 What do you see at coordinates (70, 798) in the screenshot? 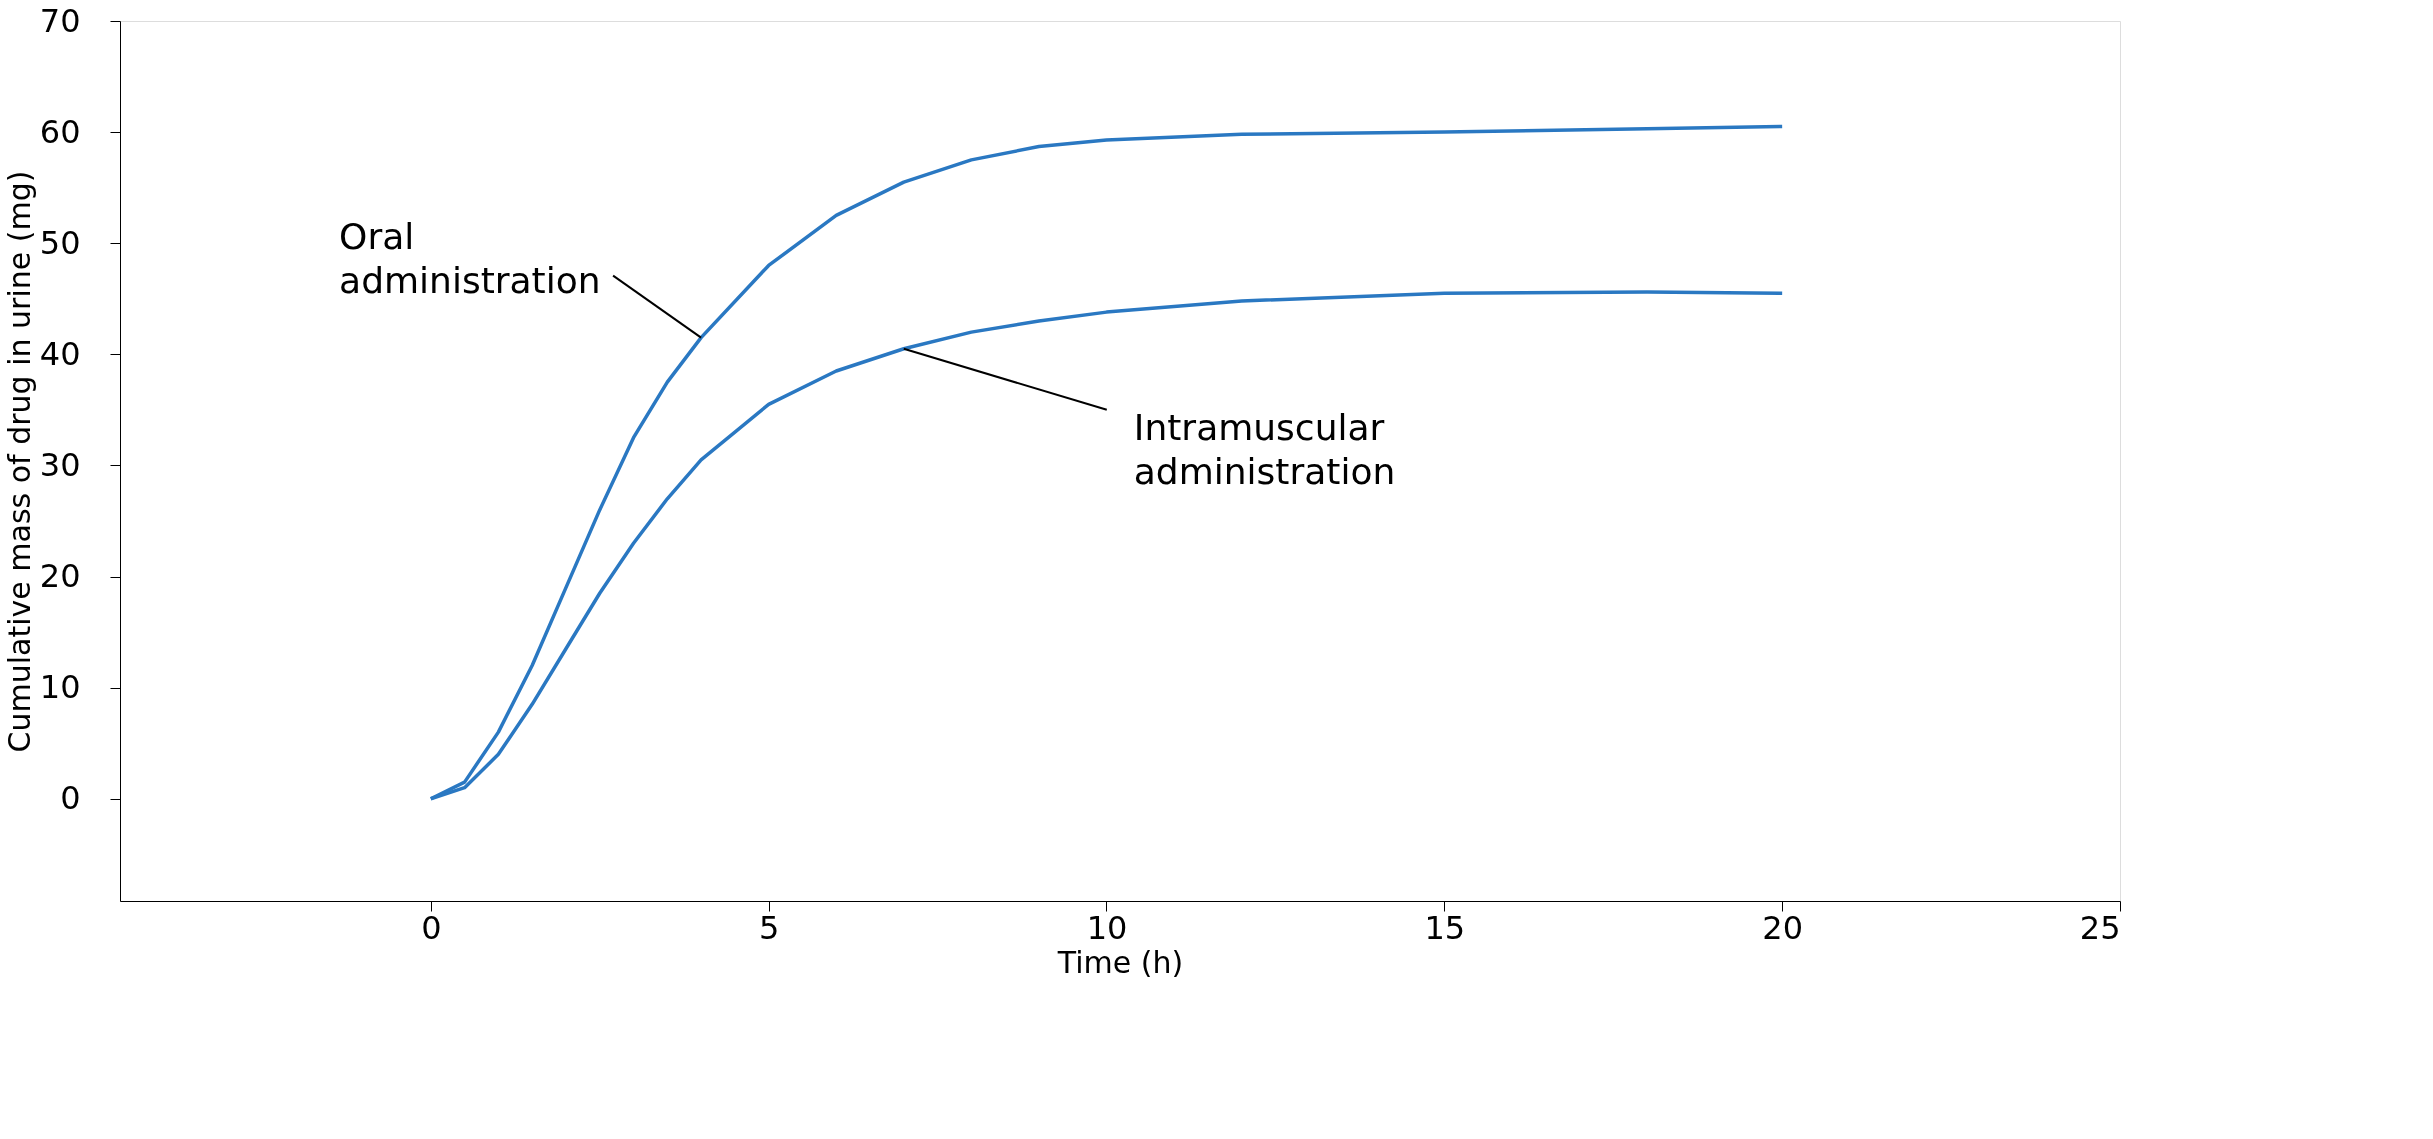
I see `y-tick-label: 0` at bounding box center [70, 798].